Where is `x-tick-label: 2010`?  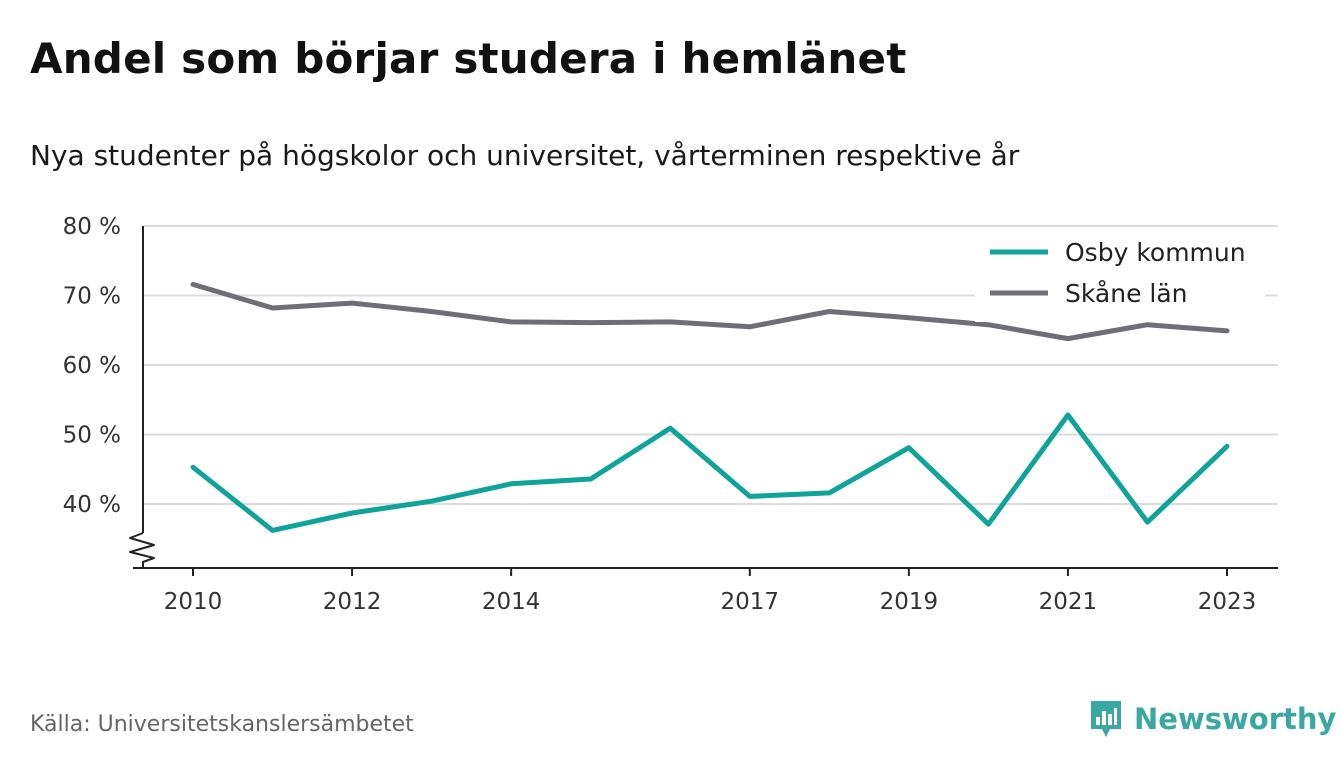
x-tick-label: 2010 is located at coordinates (193, 602).